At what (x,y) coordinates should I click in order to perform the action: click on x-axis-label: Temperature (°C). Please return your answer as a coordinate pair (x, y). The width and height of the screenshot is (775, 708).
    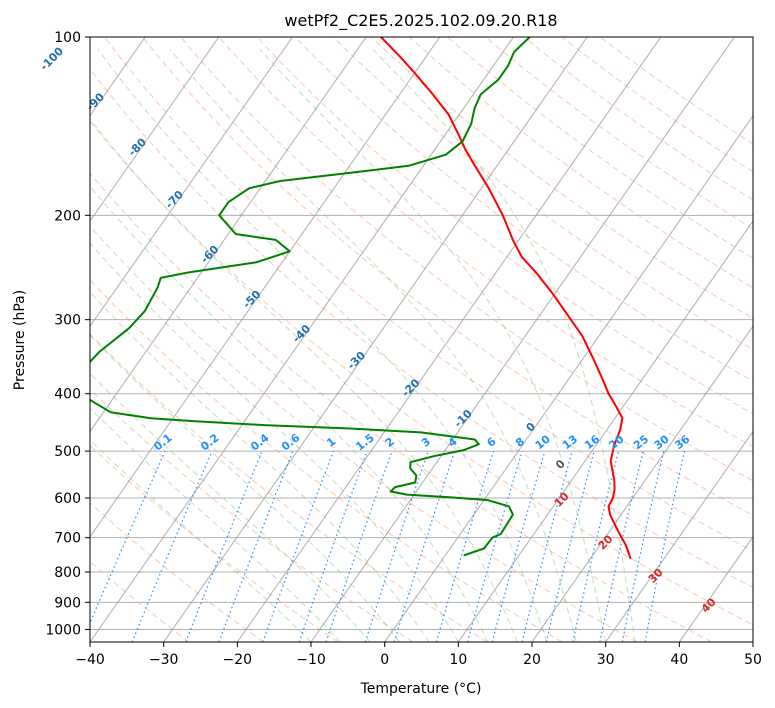
    Looking at the image, I should click on (421, 689).